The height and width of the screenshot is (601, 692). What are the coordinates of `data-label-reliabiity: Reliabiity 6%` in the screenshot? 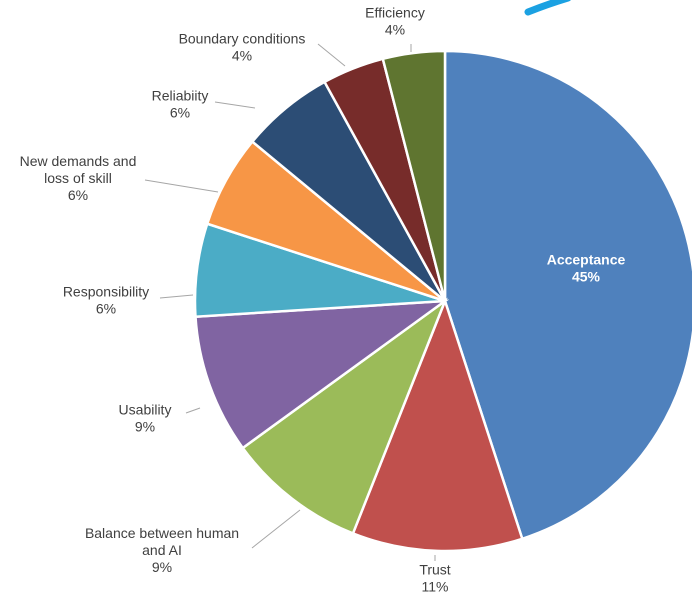 It's located at (180, 104).